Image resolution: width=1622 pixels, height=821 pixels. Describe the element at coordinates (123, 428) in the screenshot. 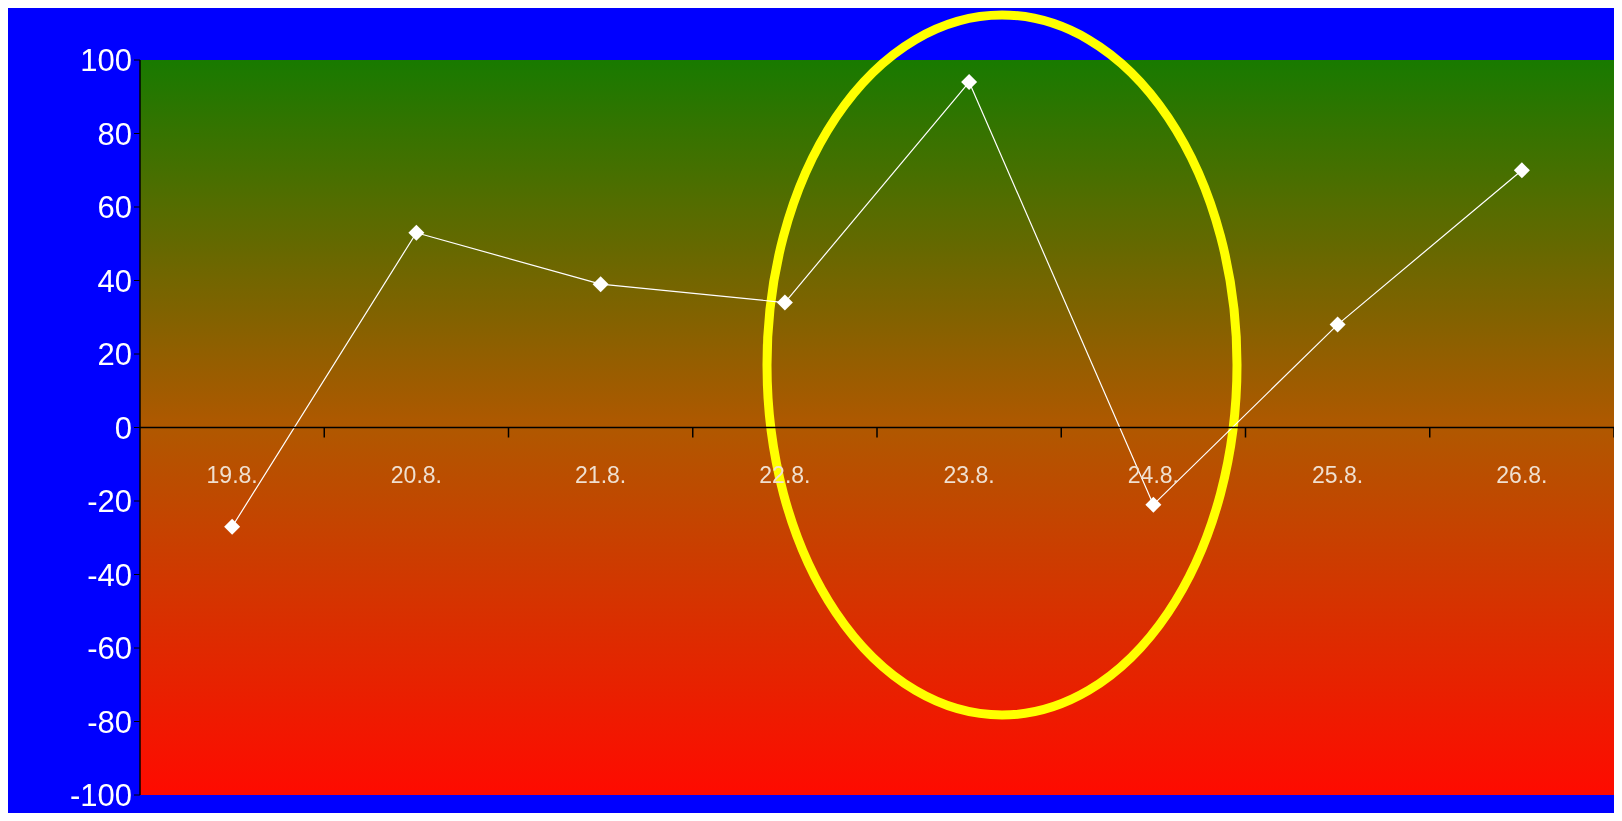

I see `y-tick-label: 0` at that location.